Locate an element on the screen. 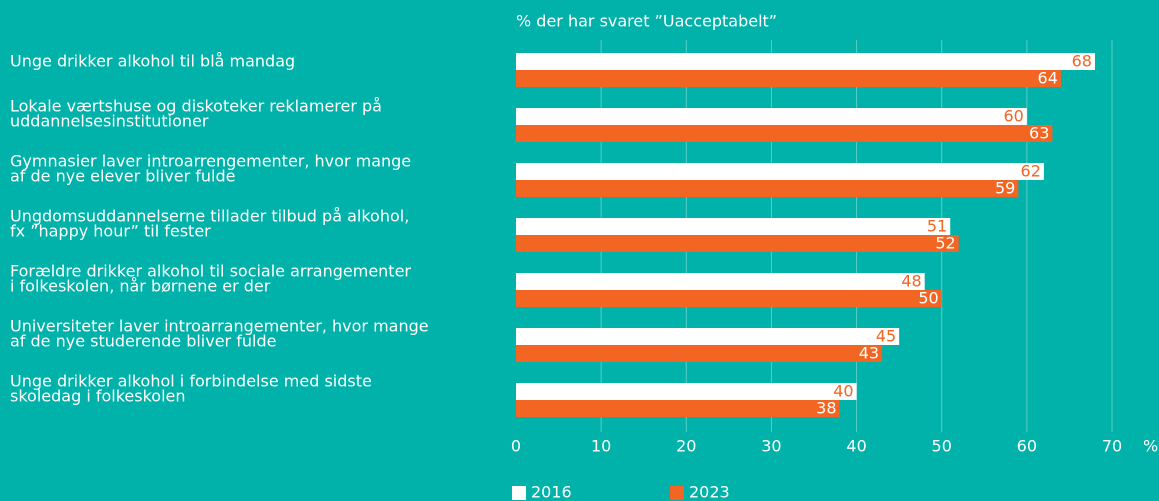  value-label: 48 is located at coordinates (911, 281).